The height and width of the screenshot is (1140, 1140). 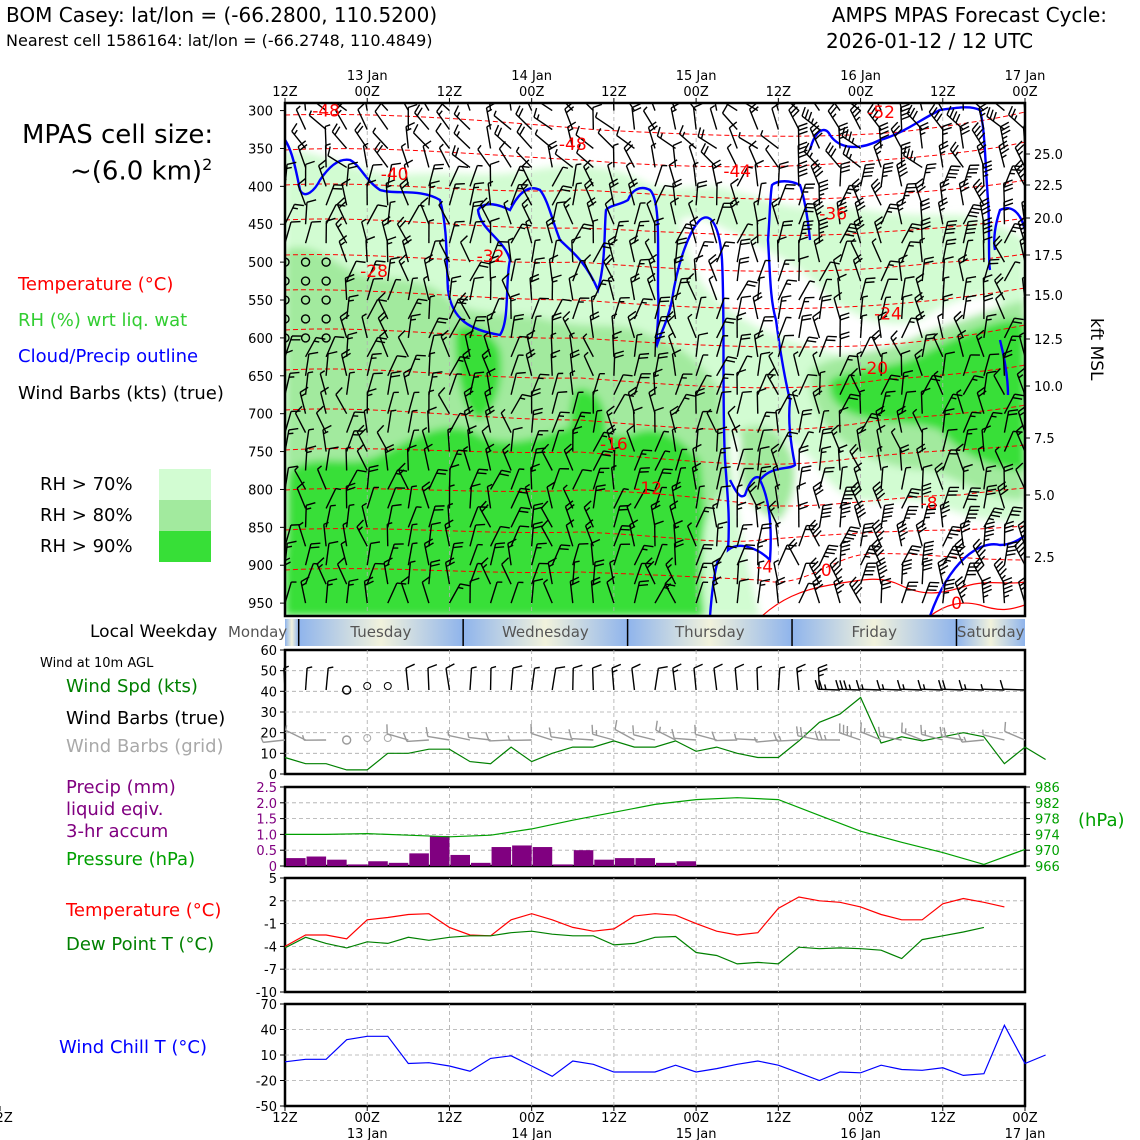 What do you see at coordinates (860, 76) in the screenshot?
I see `top-date-label: 16 Jan` at bounding box center [860, 76].